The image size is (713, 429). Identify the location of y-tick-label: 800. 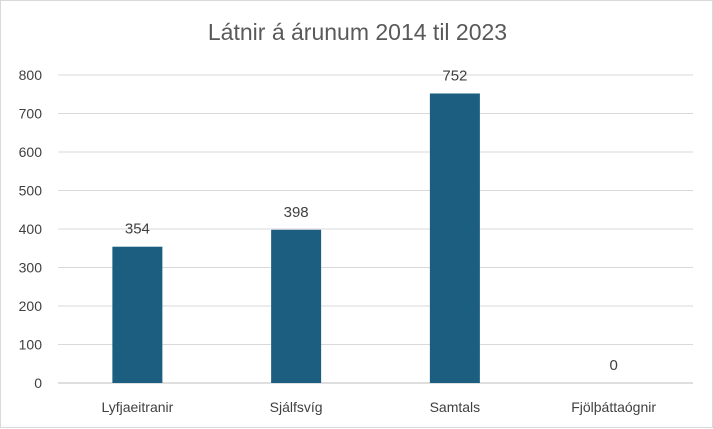
(31, 75).